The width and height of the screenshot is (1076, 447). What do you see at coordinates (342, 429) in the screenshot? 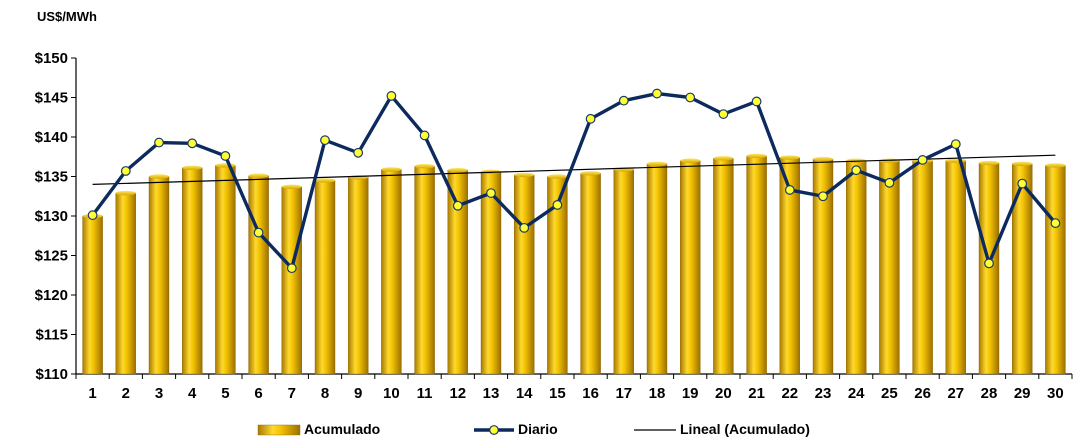
I see `legend-label-acumulado: Acumulado` at bounding box center [342, 429].